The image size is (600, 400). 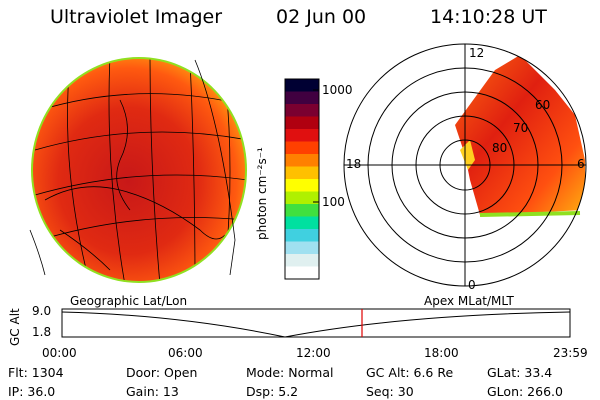 What do you see at coordinates (162, 372) in the screenshot?
I see `door-status: Door: Open` at bounding box center [162, 372].